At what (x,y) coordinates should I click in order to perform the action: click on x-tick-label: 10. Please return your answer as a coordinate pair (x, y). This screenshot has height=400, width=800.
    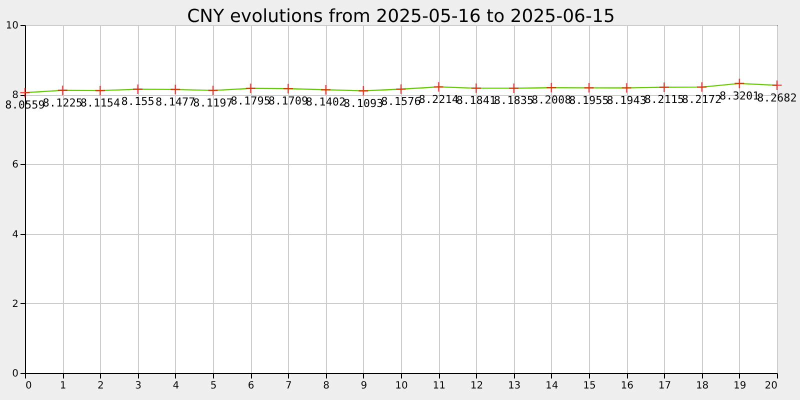
    Looking at the image, I should click on (401, 386).